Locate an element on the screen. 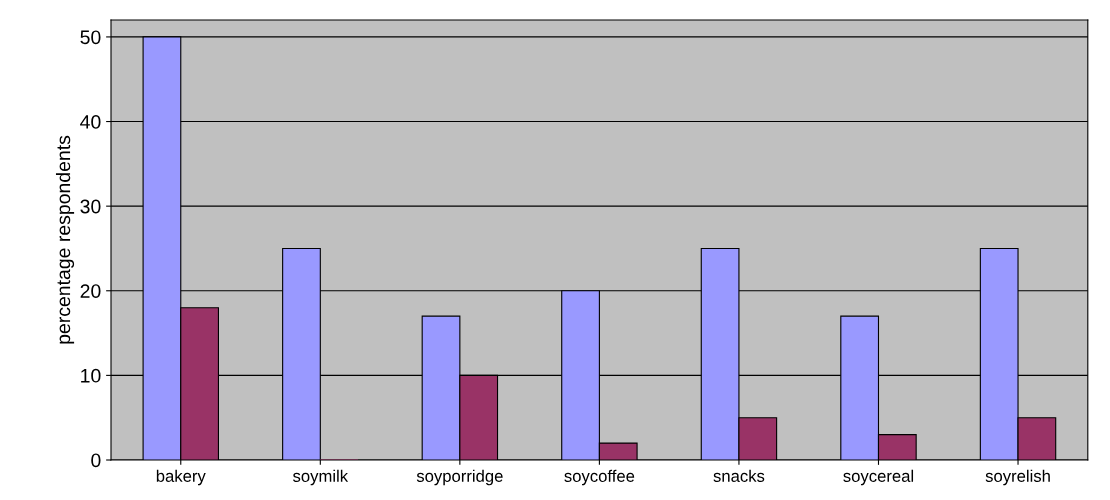  x-tick-label: bakery is located at coordinates (181, 477).